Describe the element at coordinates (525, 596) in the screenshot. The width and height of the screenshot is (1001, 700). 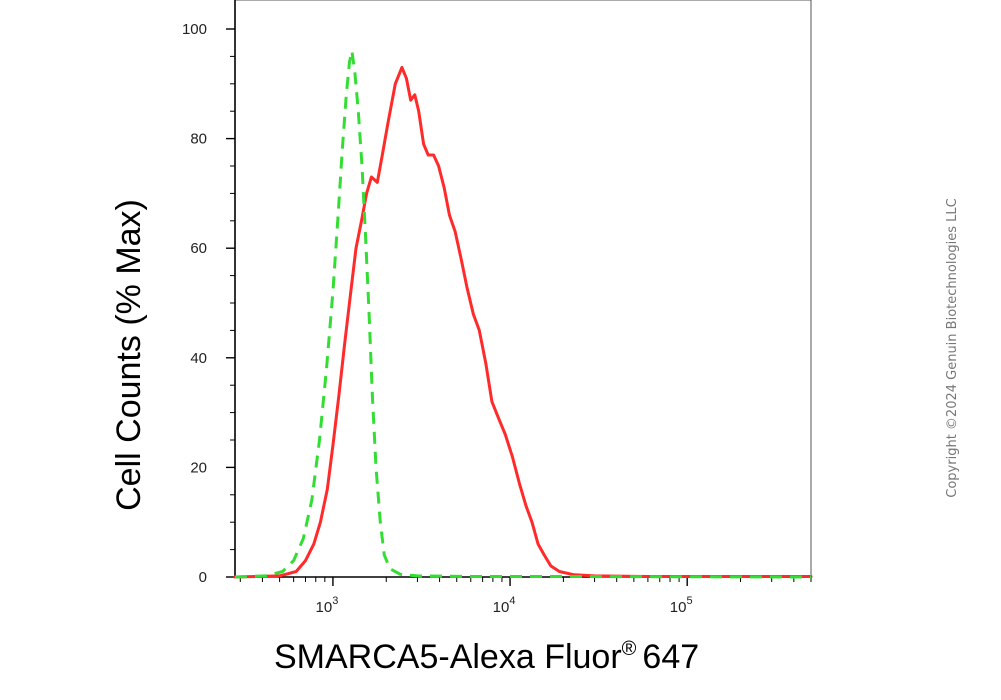
I see `x-axis-ticks: 10³ 10⁴ 10⁵` at that location.